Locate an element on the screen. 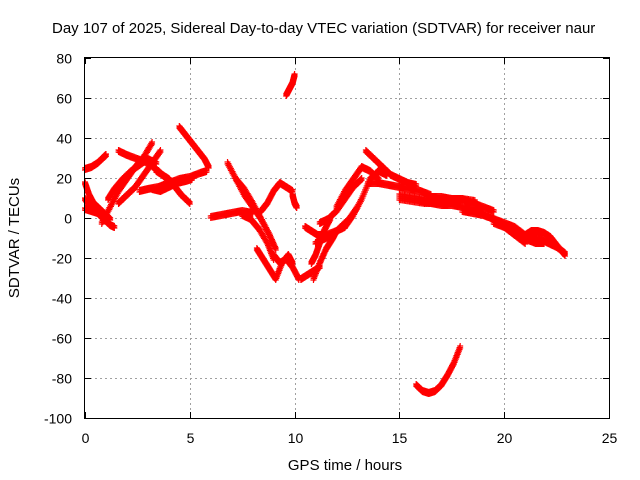 This screenshot has width=640, height=480. y-tick-label: -80 is located at coordinates (62, 379).